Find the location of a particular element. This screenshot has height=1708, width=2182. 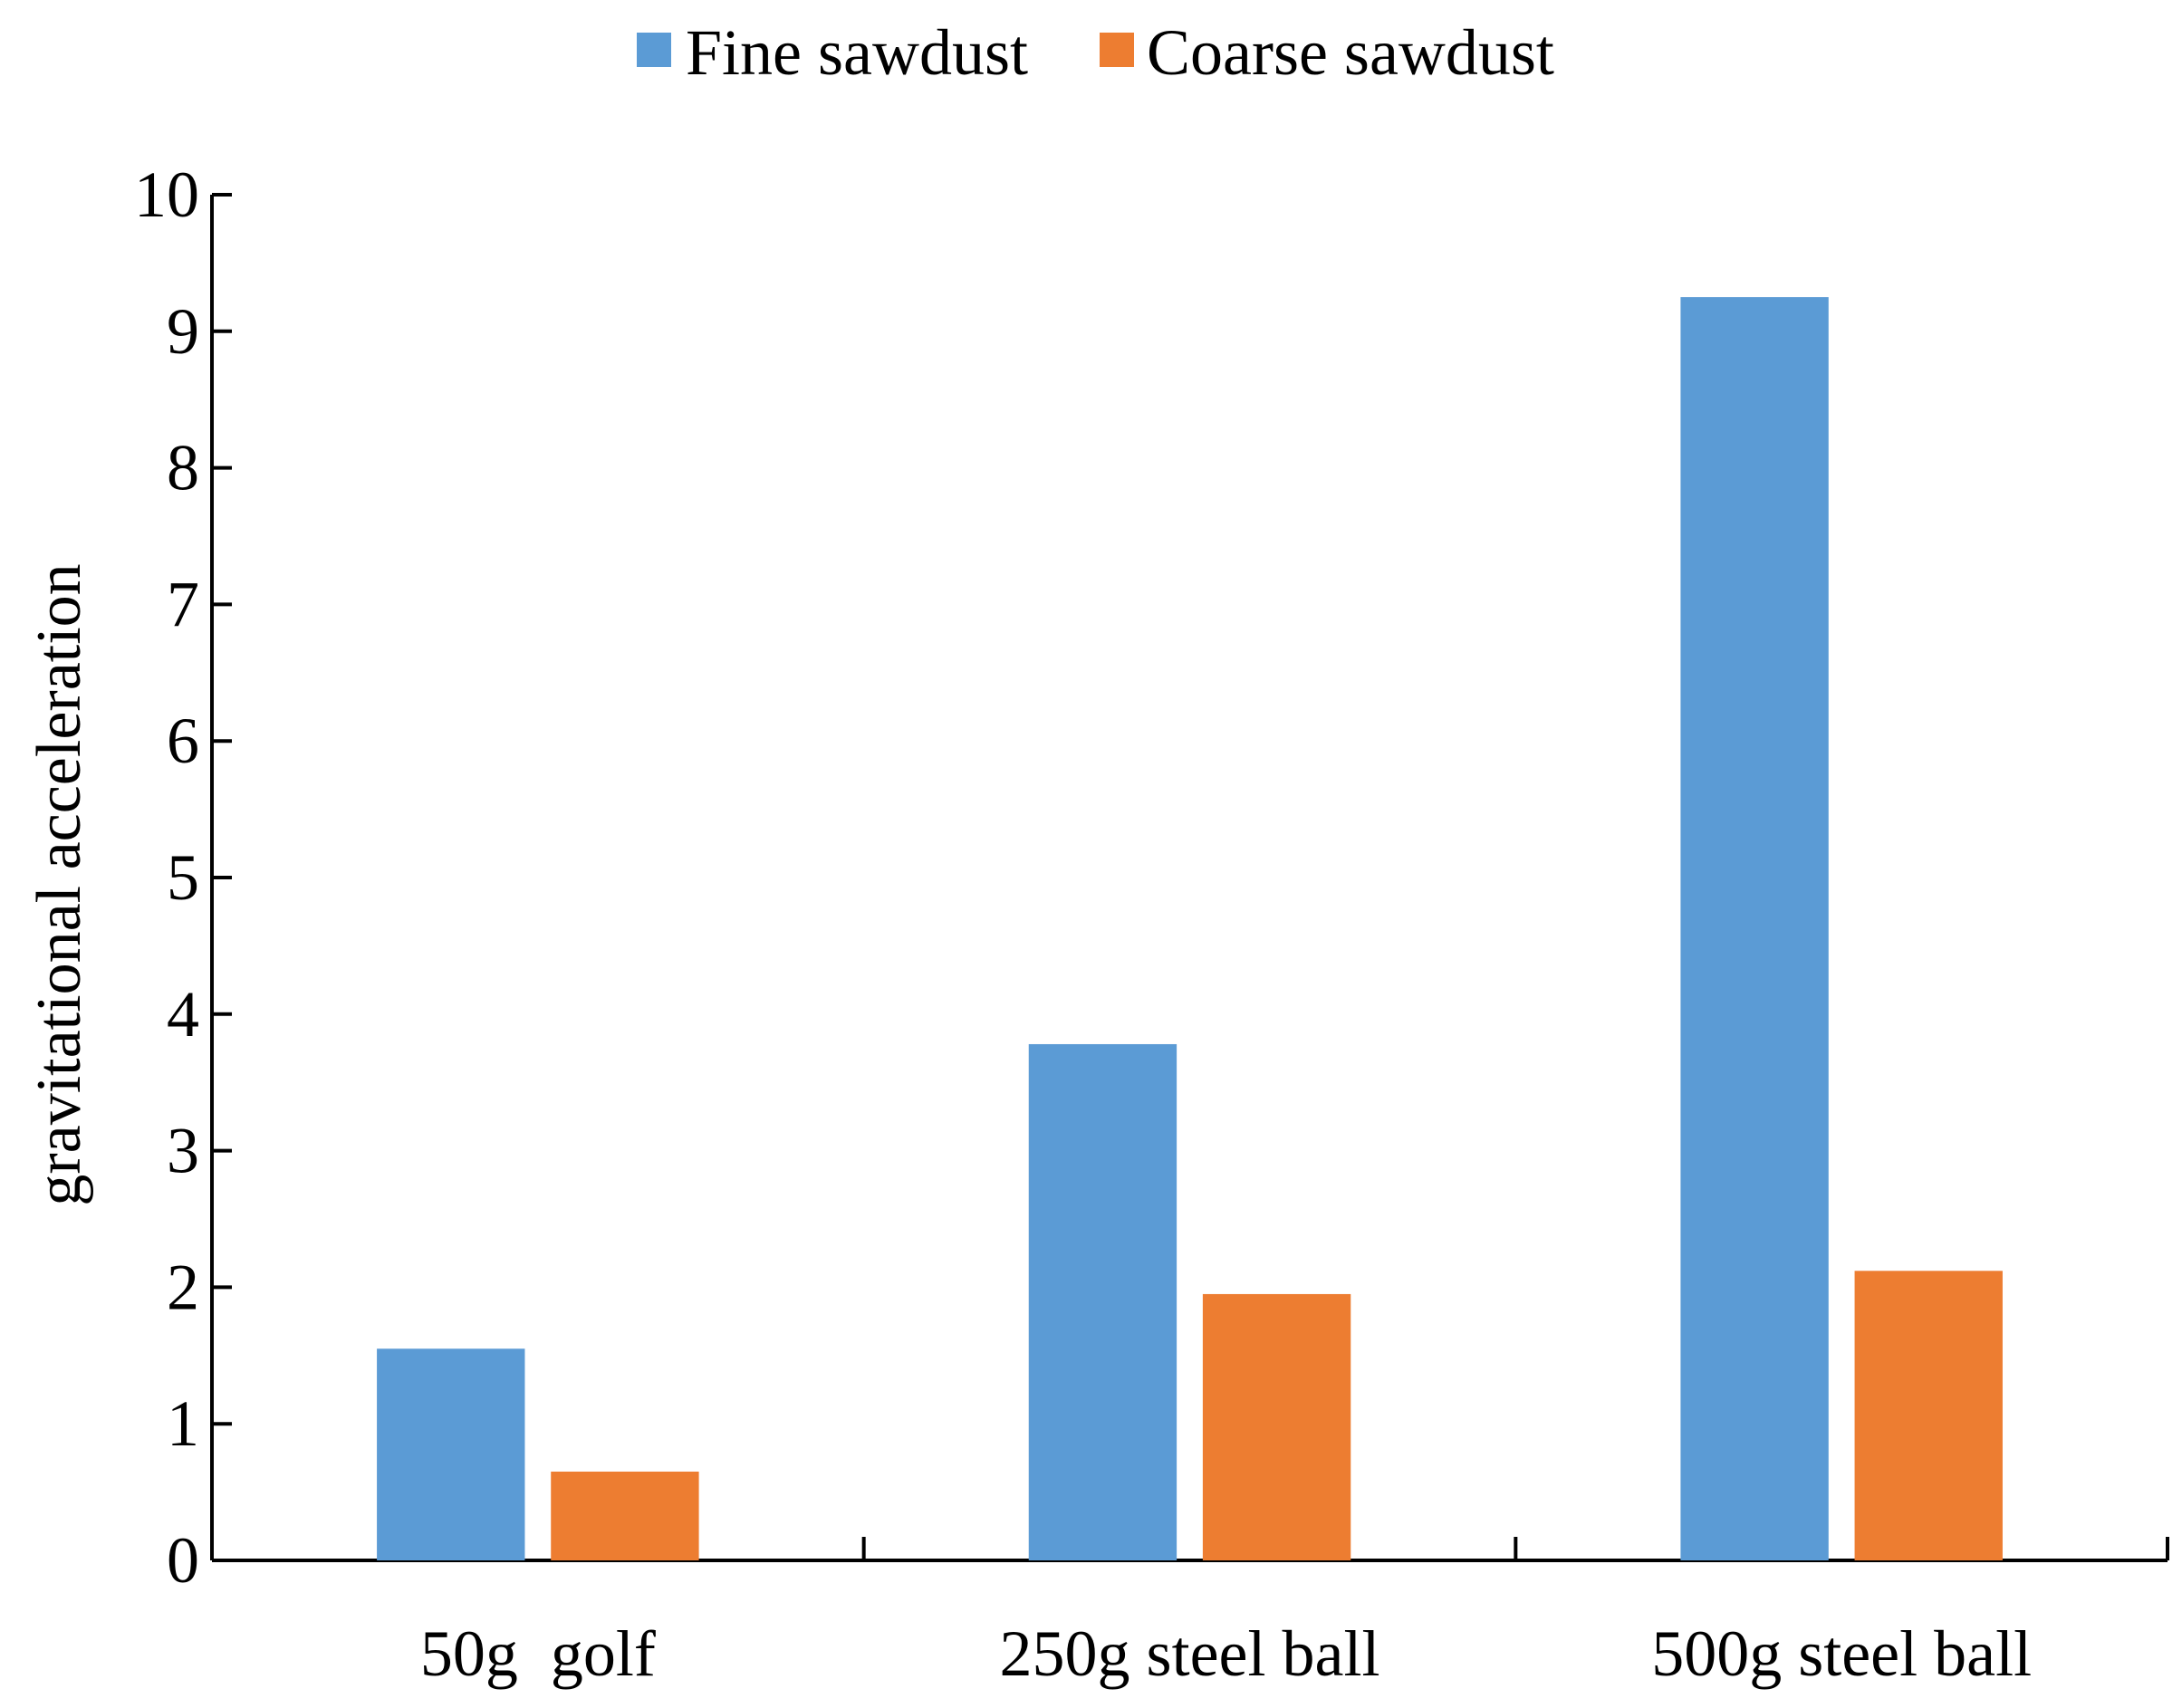

x-axis-ticks is located at coordinates (1515, 1548).